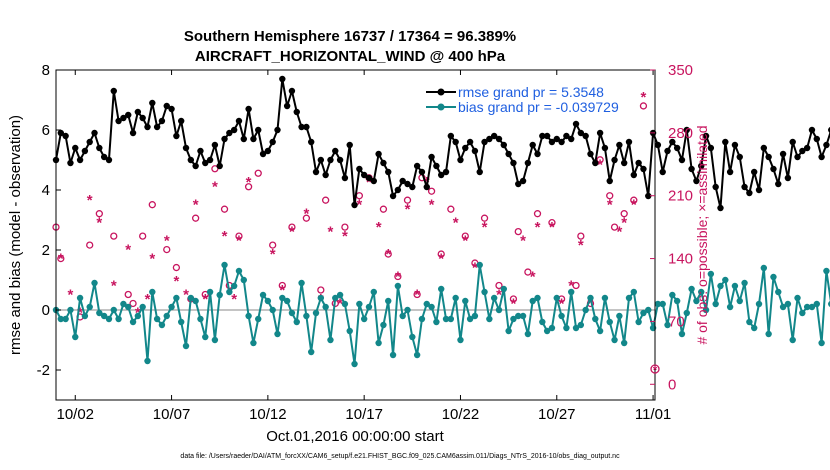  What do you see at coordinates (75, 414) in the screenshot?
I see `x-tick-label: 10/02` at bounding box center [75, 414].